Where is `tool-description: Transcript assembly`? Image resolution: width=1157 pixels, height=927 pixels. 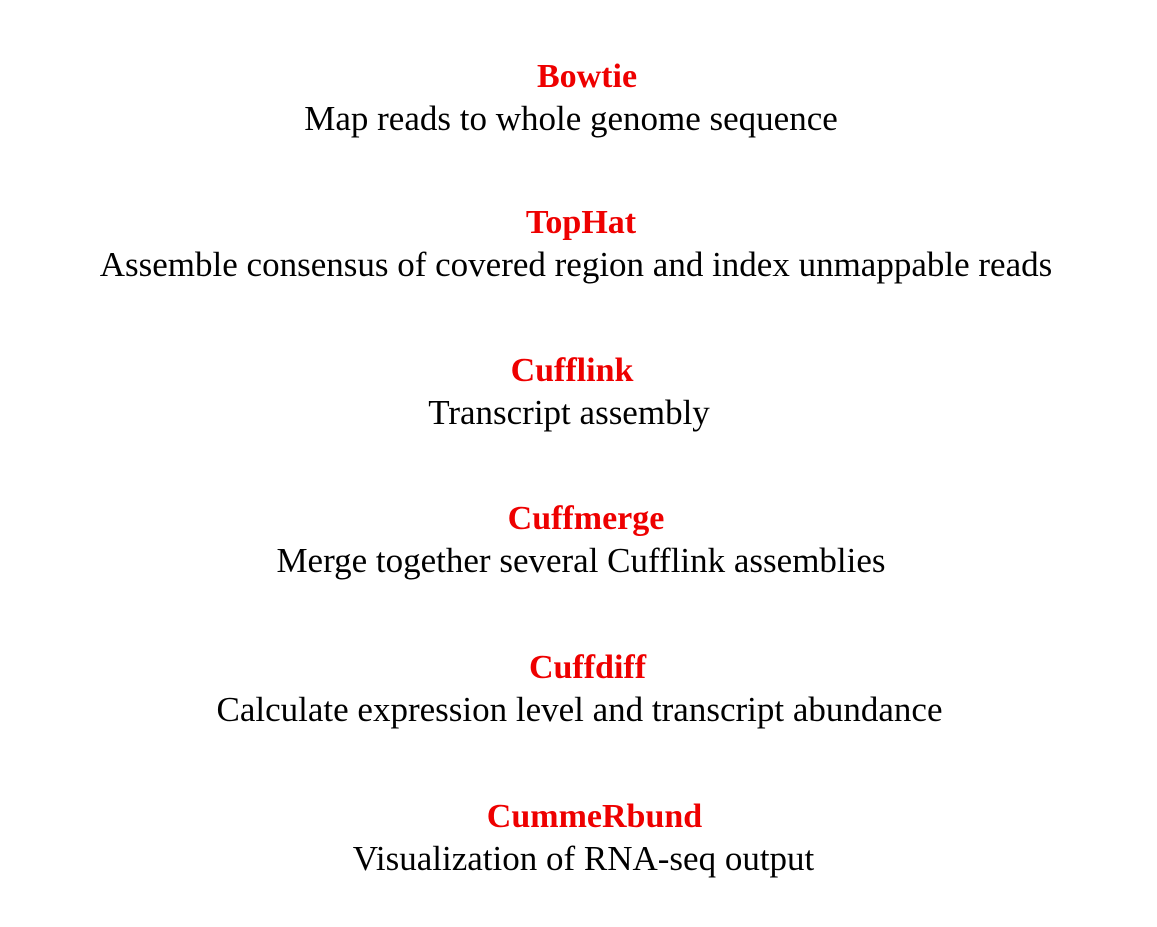
tool-description: Transcript assembly is located at coordinates (569, 412).